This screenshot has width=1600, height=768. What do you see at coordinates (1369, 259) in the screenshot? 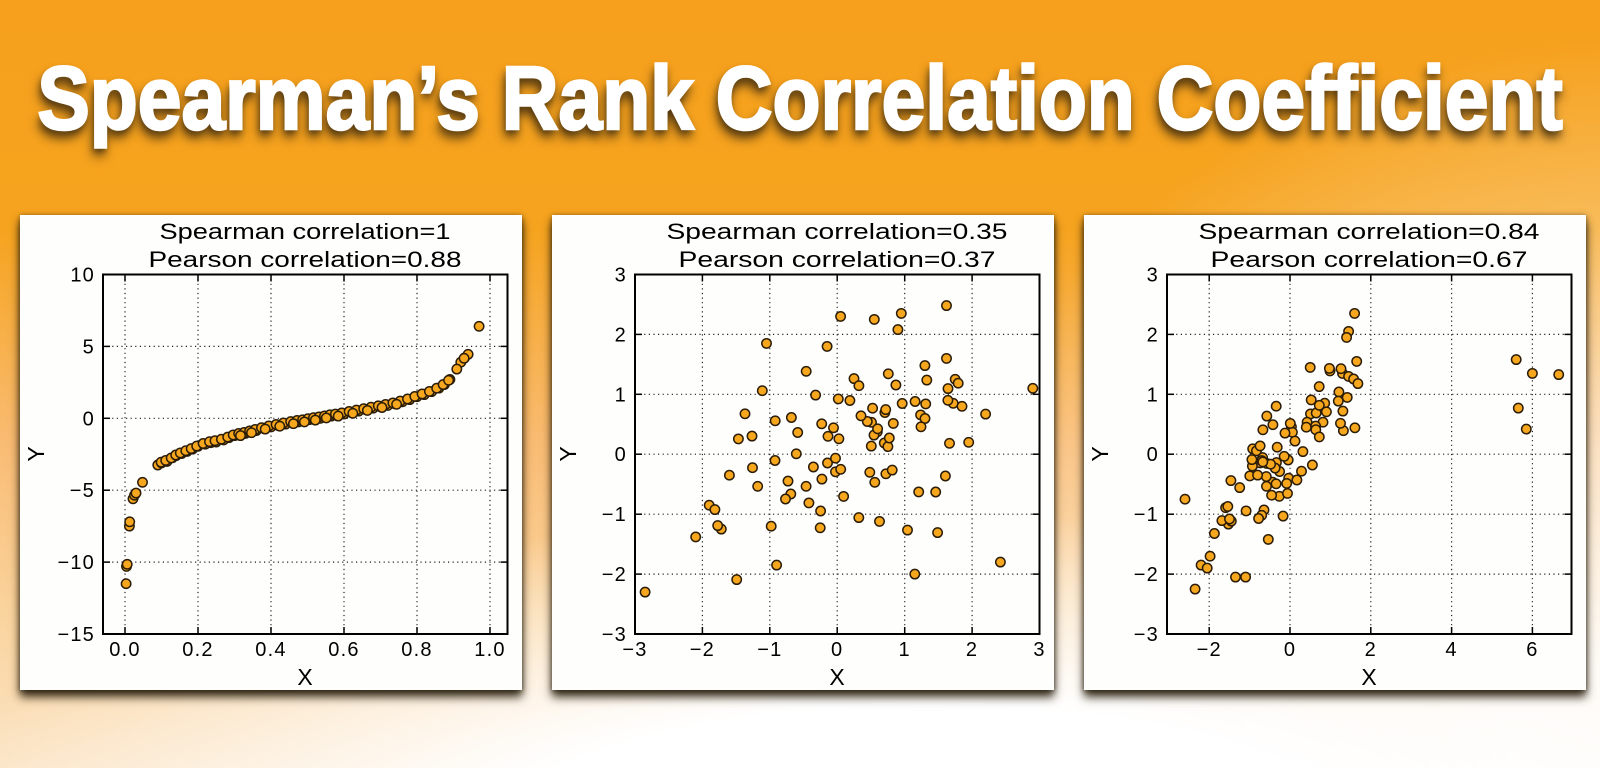
I see `svg-text: Pearson correlation=0.67` at bounding box center [1369, 259].